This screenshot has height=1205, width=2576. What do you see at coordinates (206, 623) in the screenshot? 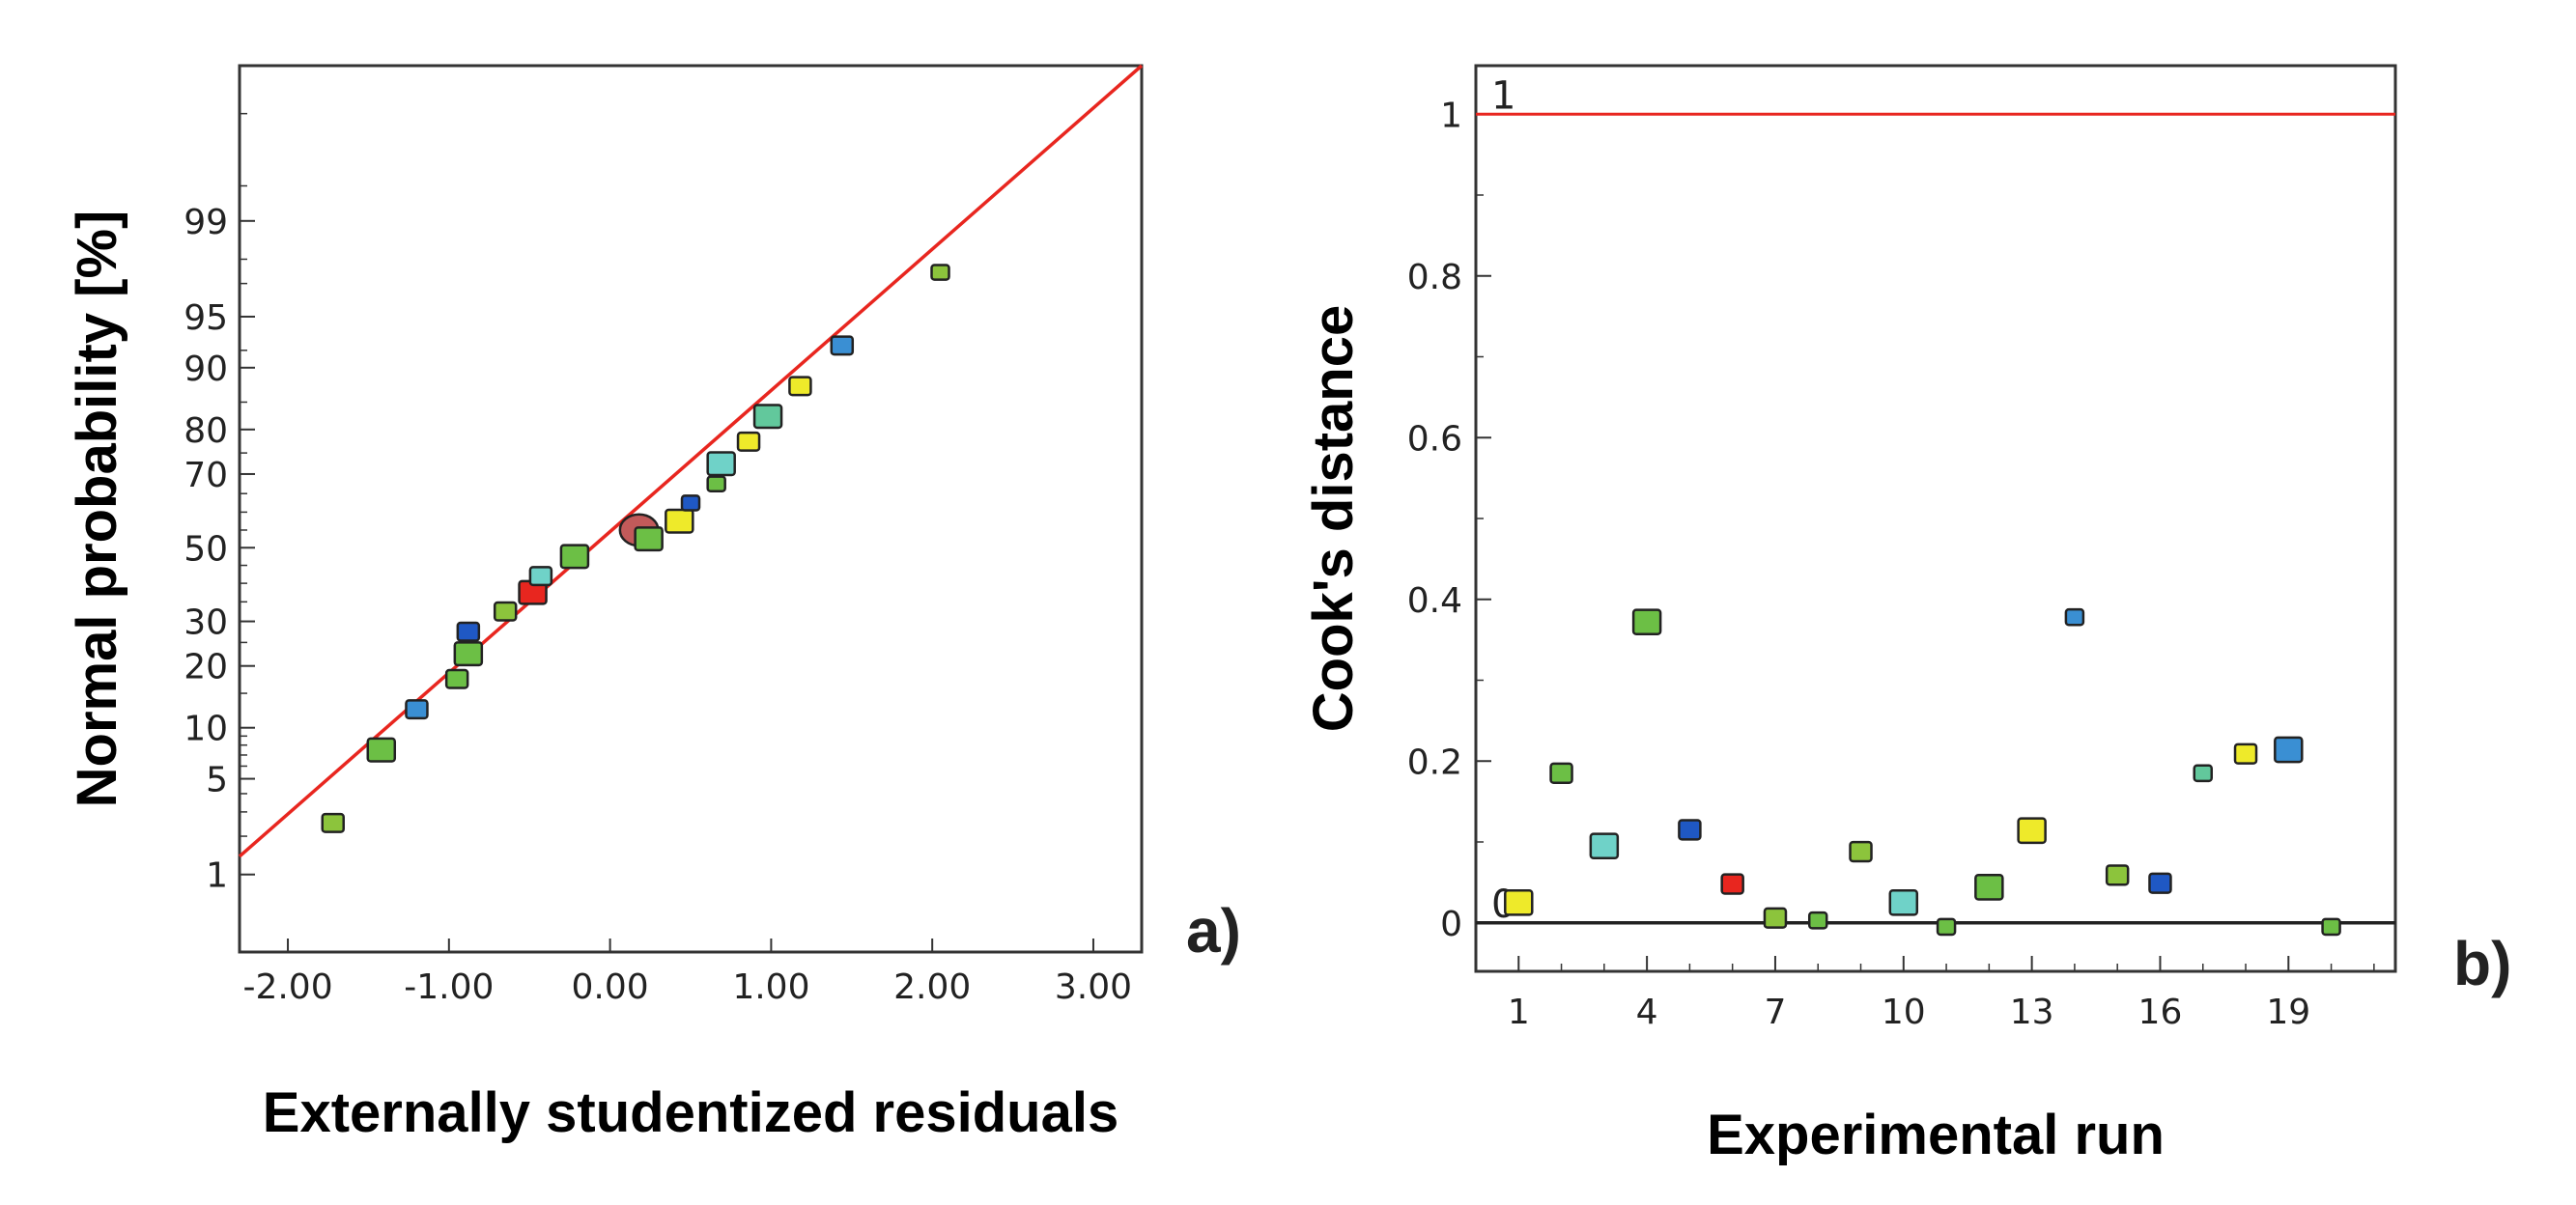
I see `plot-a-y-tick-label: 30` at bounding box center [206, 623].